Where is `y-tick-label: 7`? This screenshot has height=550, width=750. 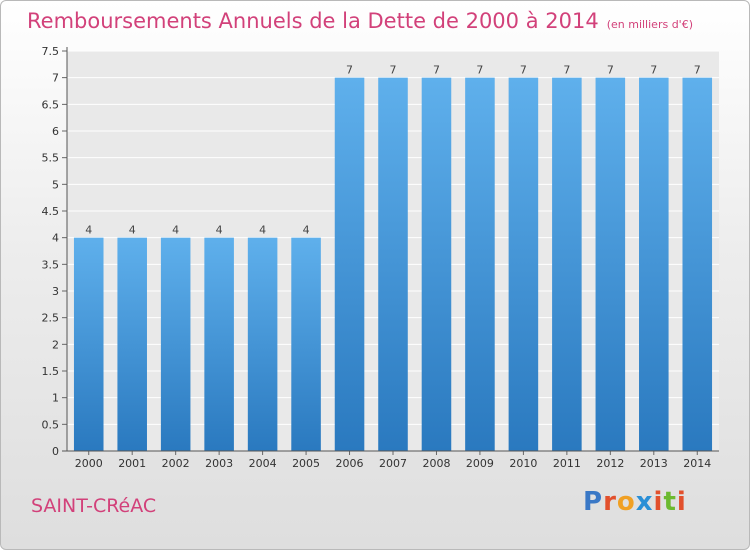
y-tick-label: 7 is located at coordinates (55, 78).